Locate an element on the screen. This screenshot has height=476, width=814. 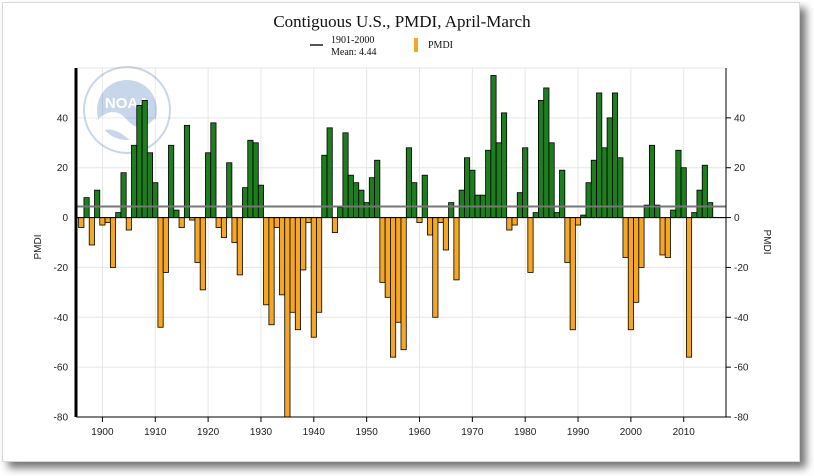
bar-1961 is located at coordinates (424, 196).